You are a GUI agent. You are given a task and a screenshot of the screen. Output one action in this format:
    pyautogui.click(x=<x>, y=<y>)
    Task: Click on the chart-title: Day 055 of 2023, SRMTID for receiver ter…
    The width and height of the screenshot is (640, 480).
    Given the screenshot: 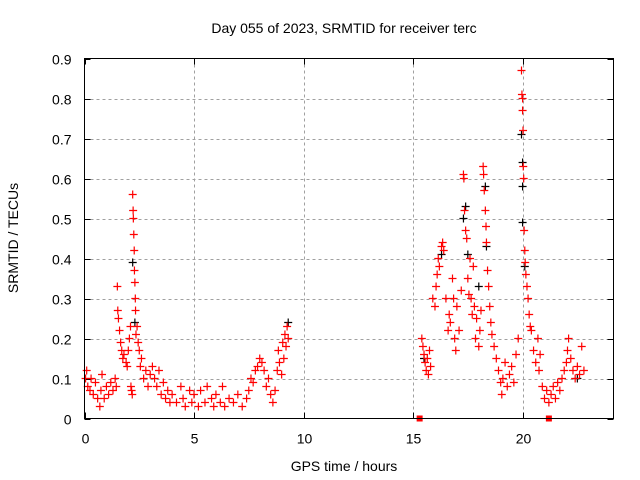 What is the action you would take?
    pyautogui.click(x=343, y=28)
    